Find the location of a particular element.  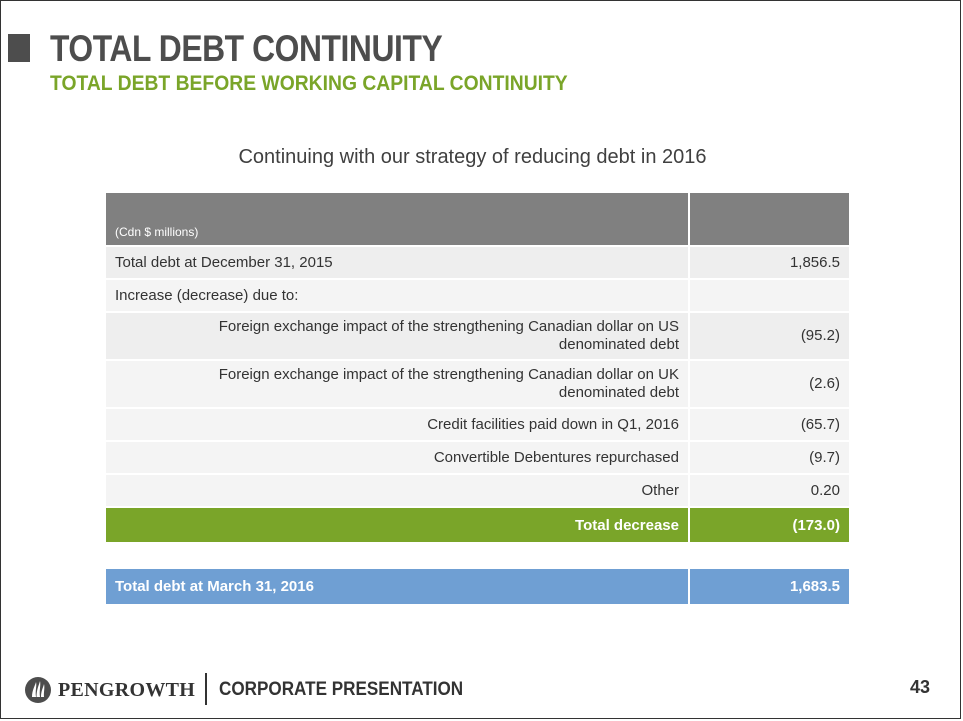

title-accent-bar is located at coordinates (19, 48).